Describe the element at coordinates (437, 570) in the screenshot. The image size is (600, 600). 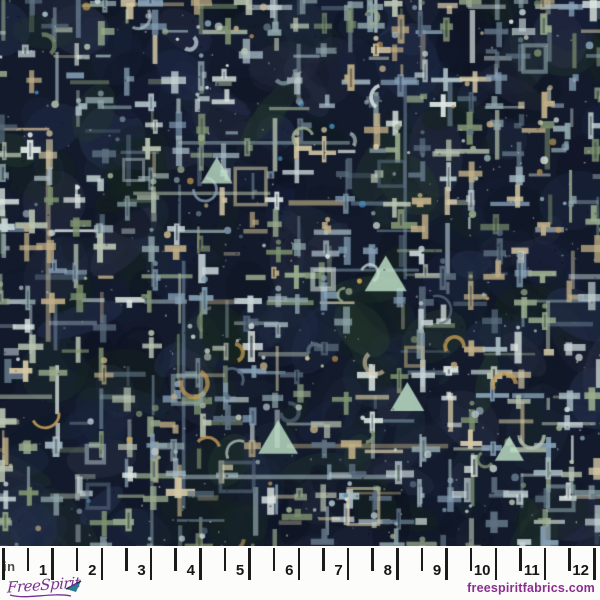
I see `ruler-number: 9` at that location.